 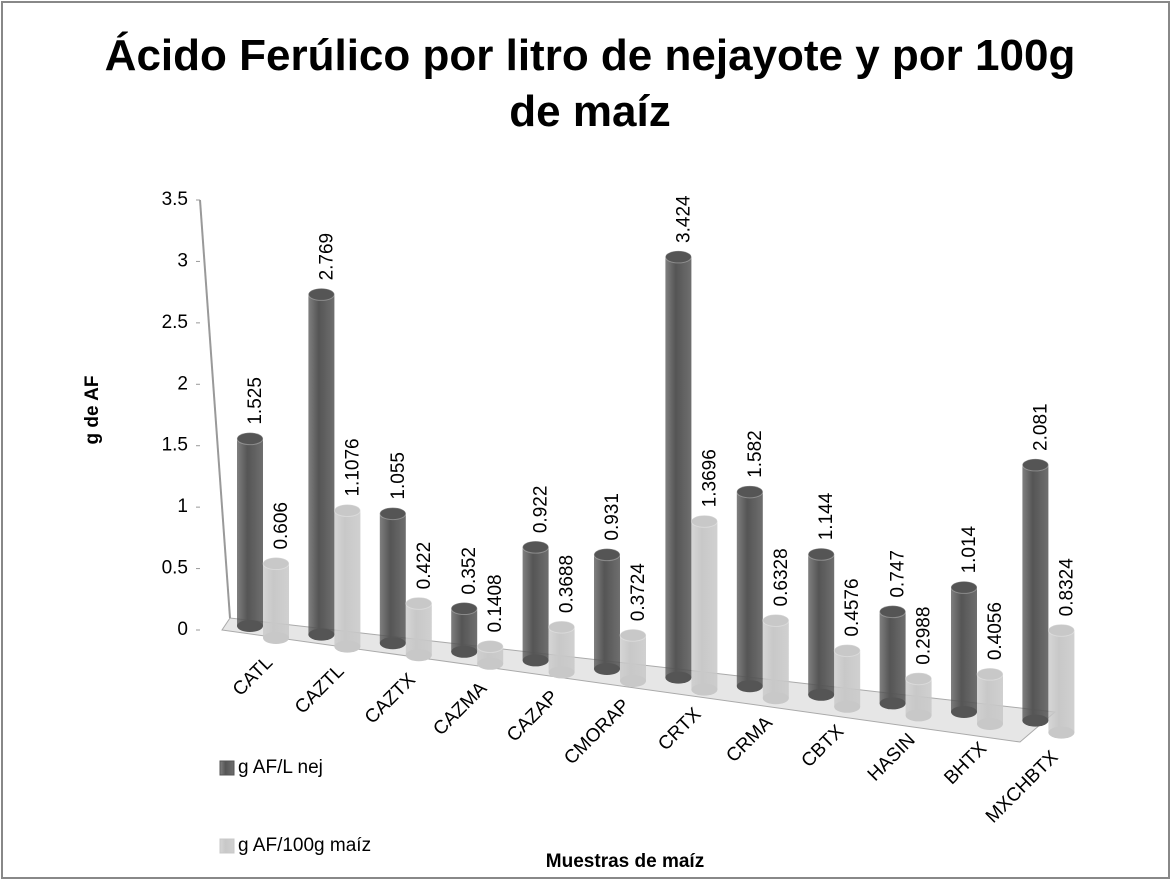 I want to click on data-label: 0.3688, so click(x=567, y=584).